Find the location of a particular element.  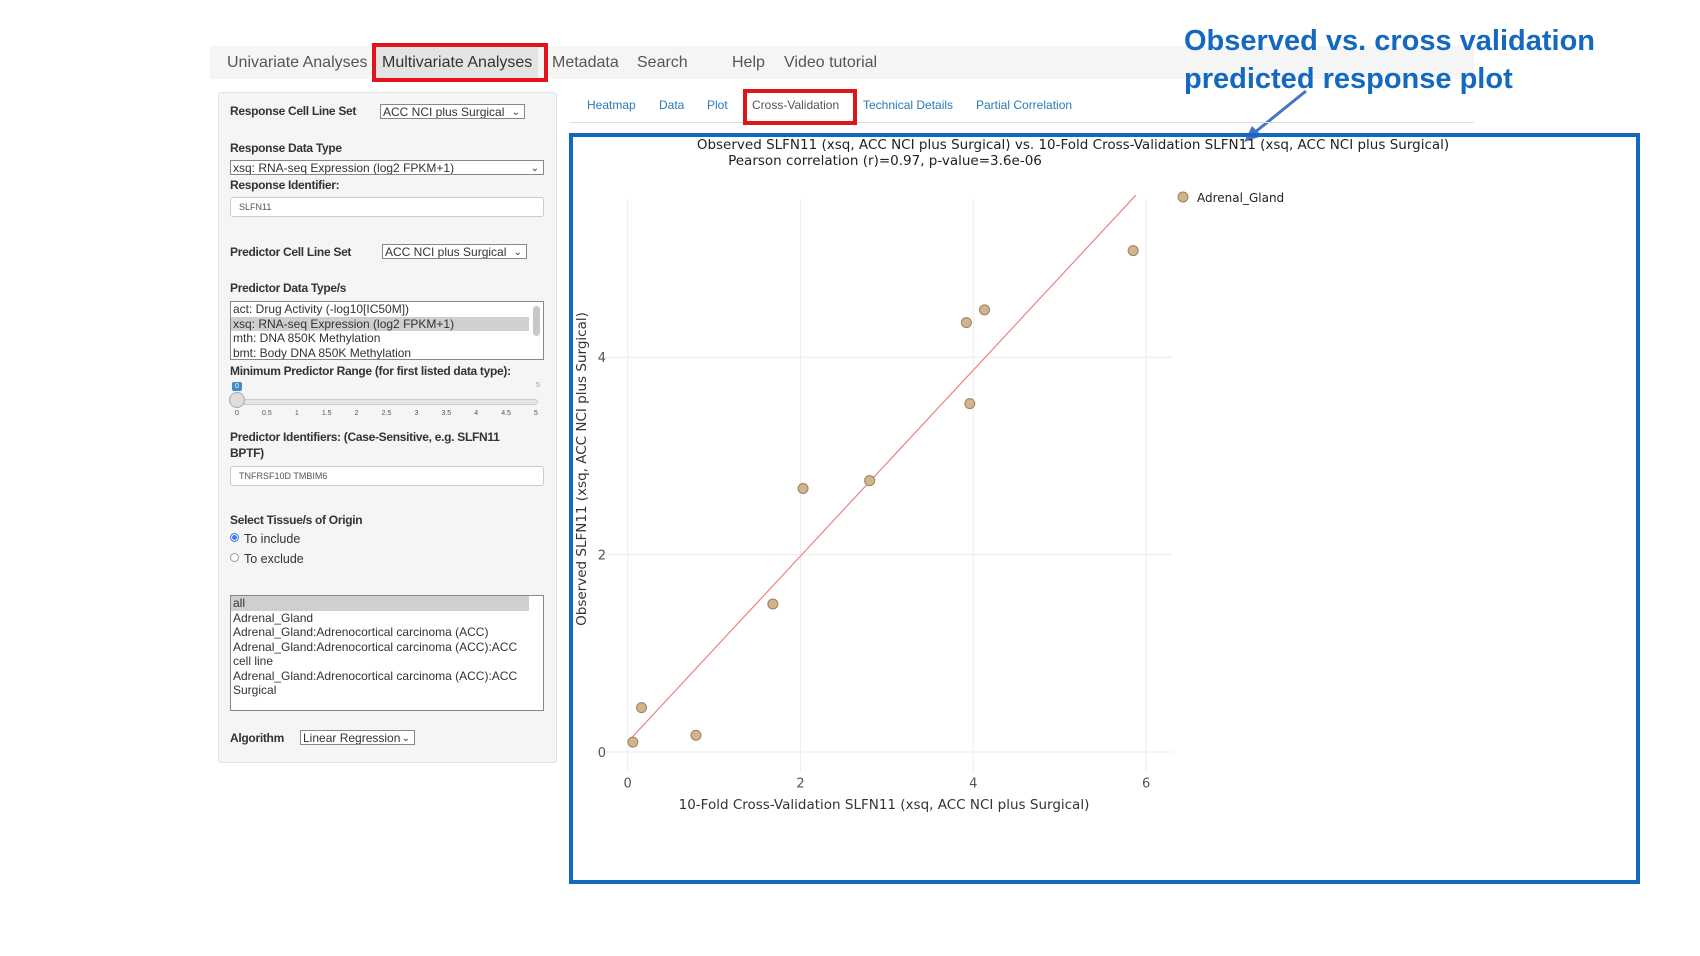

slider-ticks: 0 0.5 1 1.5 2 2.5 3 3.5 4 4.5 5 is located at coordinates (386, 413).